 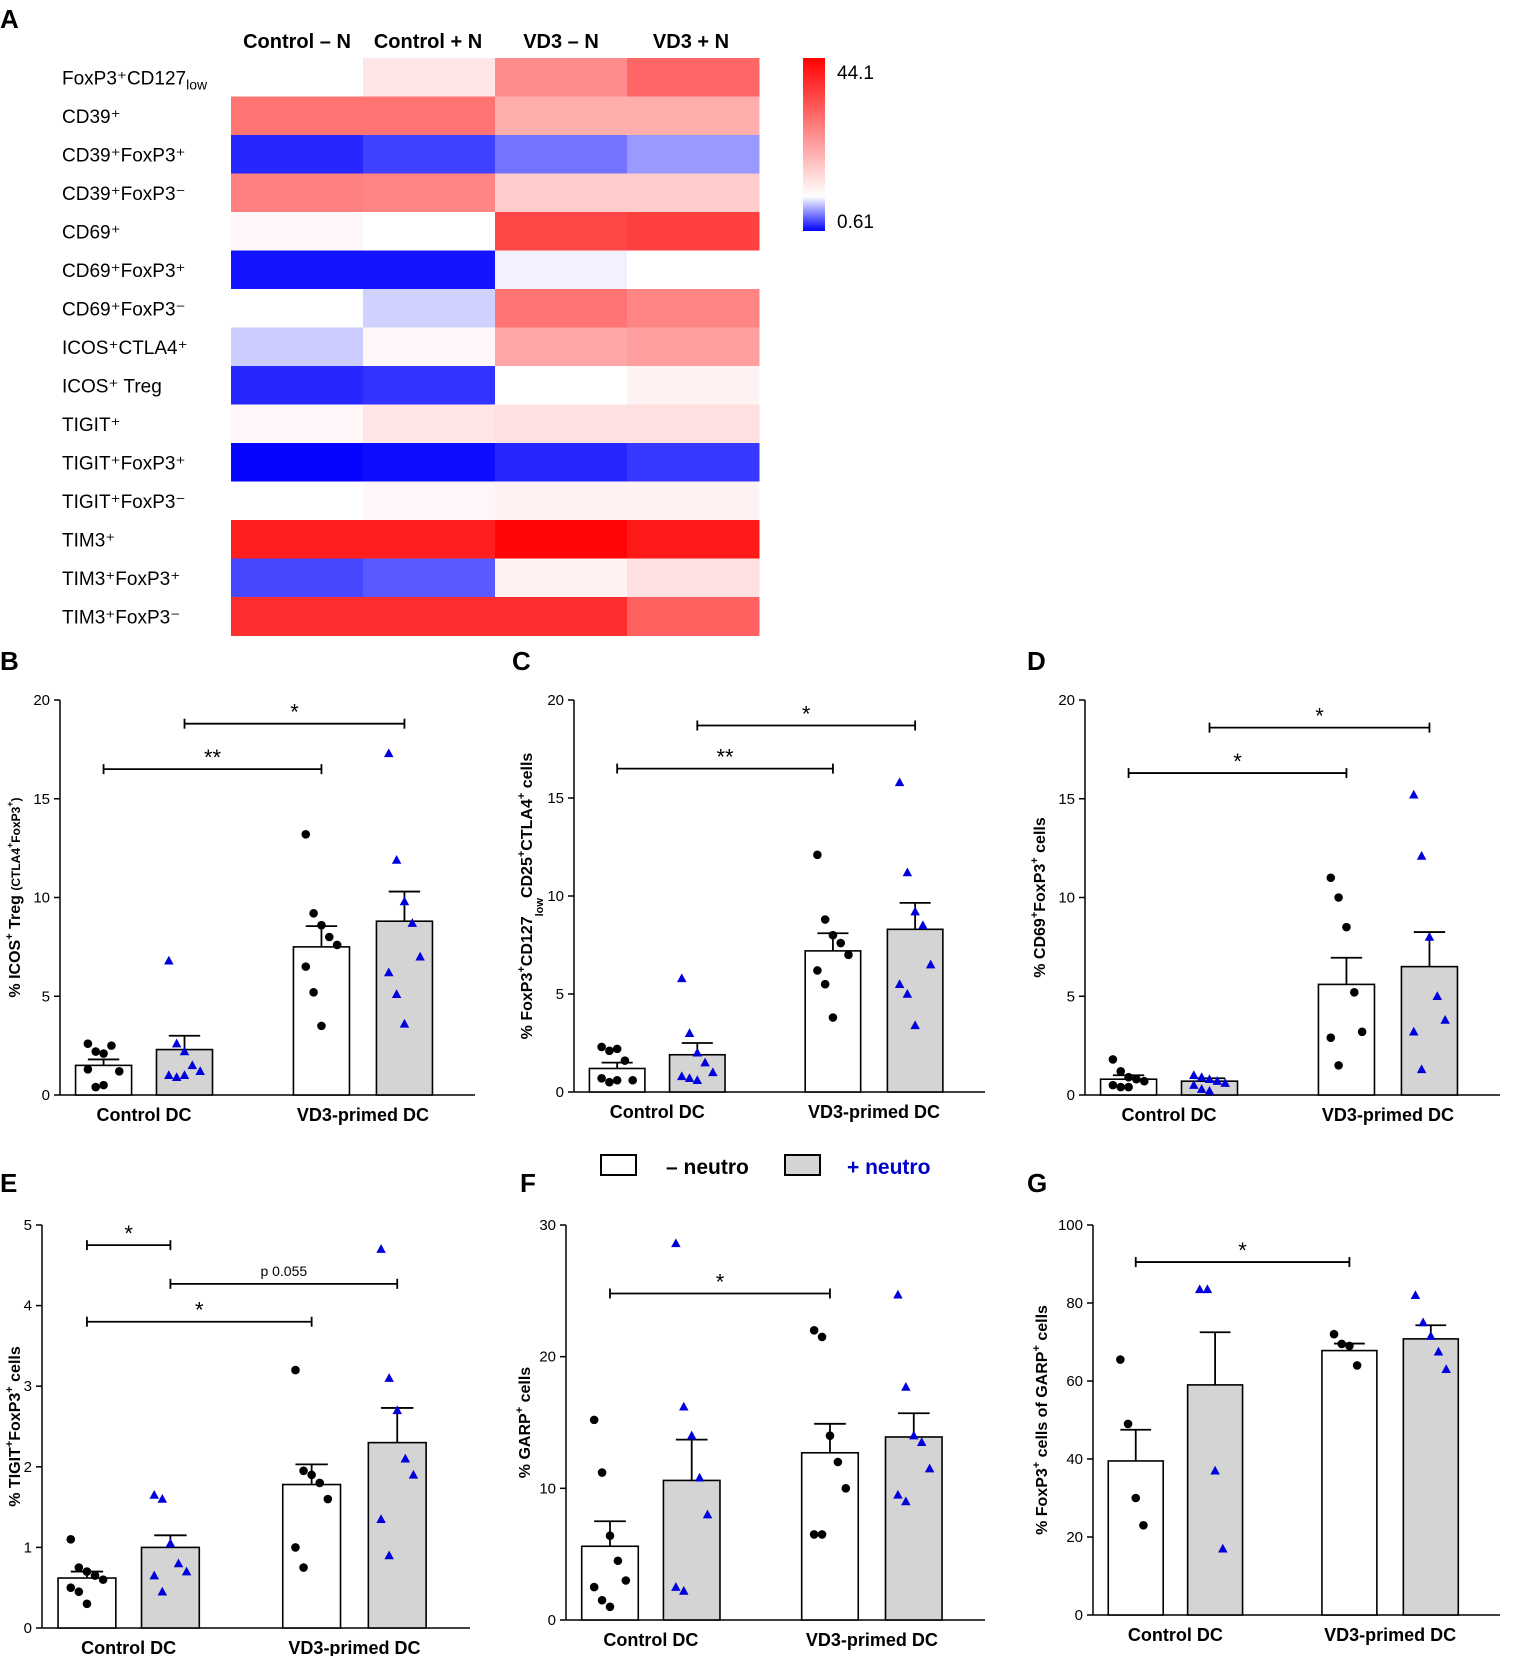 I want to click on y-tick-label: 5, so click(x=1071, y=996).